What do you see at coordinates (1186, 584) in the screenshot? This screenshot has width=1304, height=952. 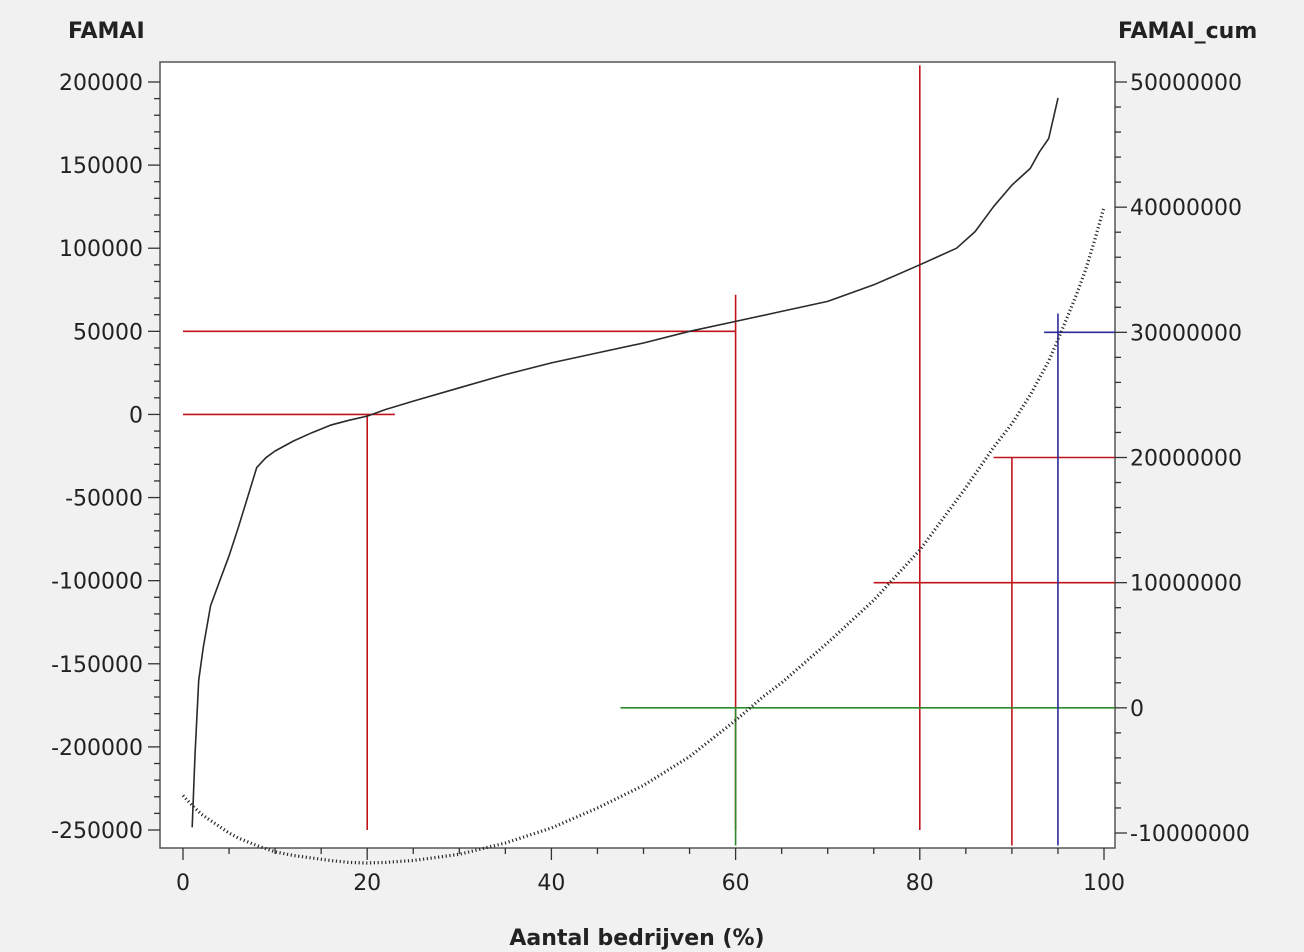 I see `y-right-tick-label-4: 10000000` at bounding box center [1186, 584].